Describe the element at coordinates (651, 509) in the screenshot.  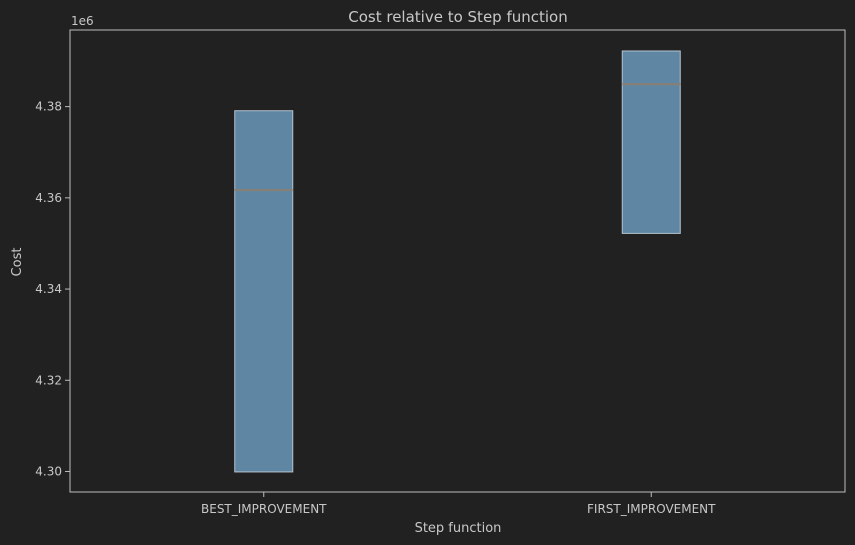
I see `x-tick-label: FIRST_IMPROVEMENT` at that location.